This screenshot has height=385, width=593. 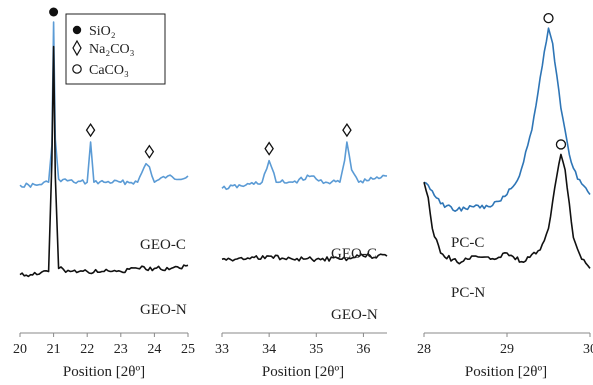 What do you see at coordinates (363, 349) in the screenshot?
I see `x-tick-label: 36` at bounding box center [363, 349].